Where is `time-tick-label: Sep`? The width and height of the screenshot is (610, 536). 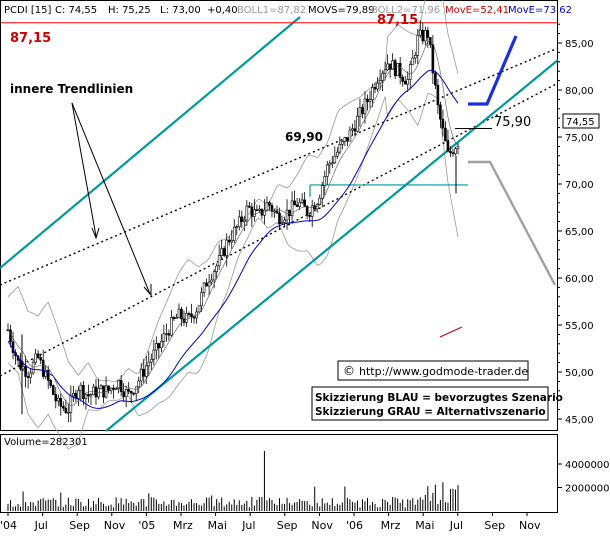 time-tick-label: Sep is located at coordinates (287, 525).